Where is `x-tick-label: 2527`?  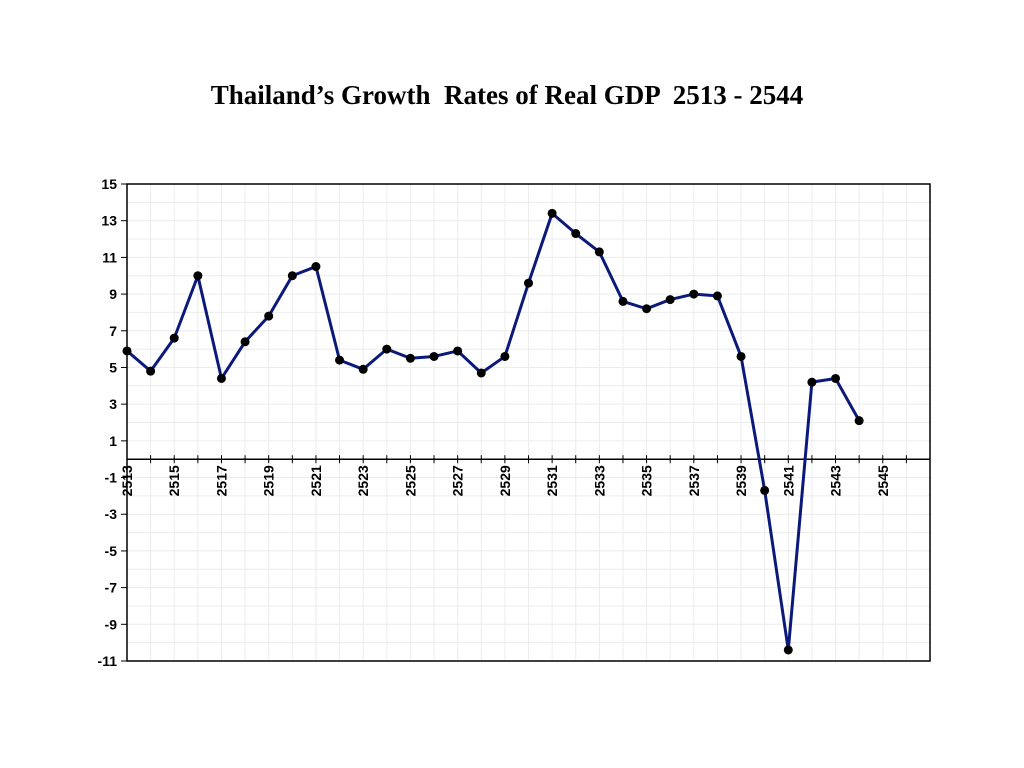
x-tick-label: 2527 is located at coordinates (458, 480).